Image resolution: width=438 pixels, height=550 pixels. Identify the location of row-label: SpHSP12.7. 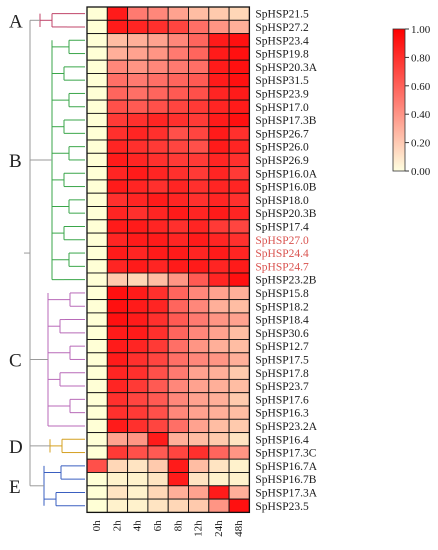
(282, 347).